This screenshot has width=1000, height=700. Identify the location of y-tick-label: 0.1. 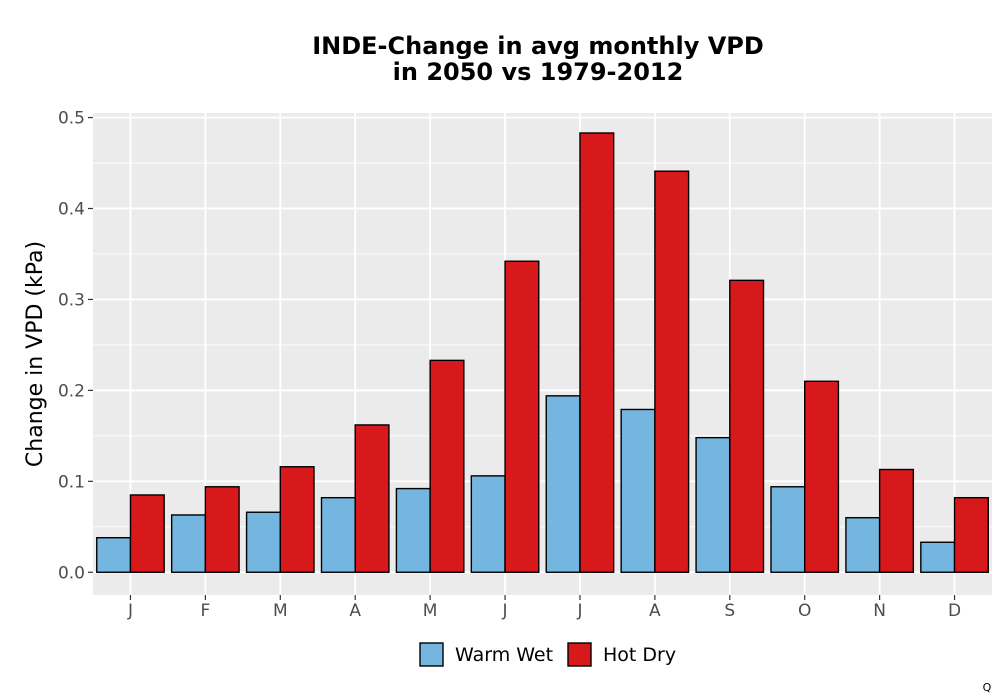
(71, 482).